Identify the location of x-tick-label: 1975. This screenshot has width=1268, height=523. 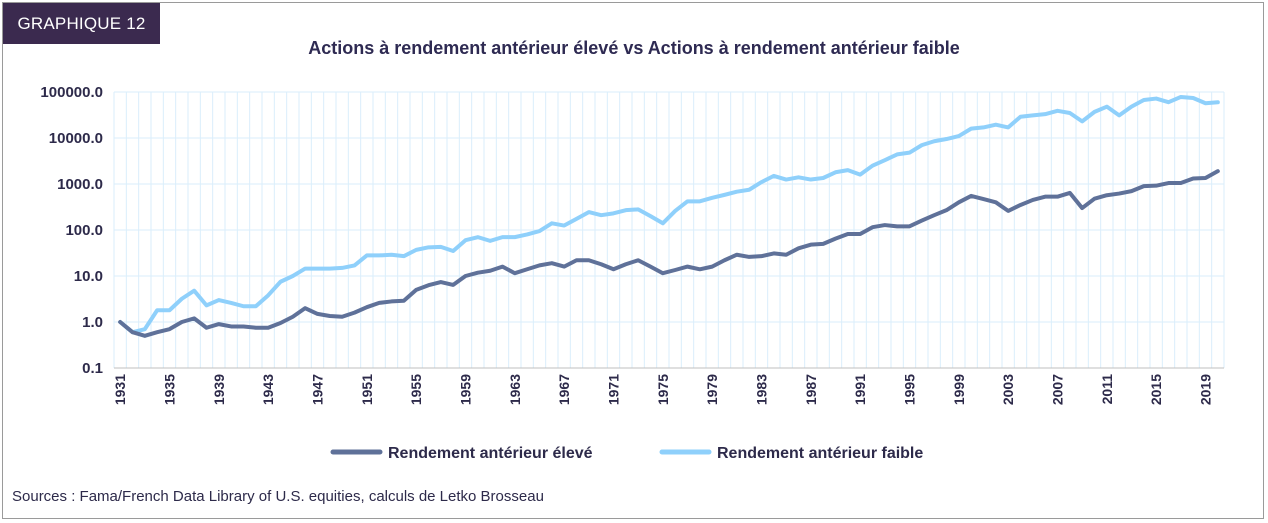
(663, 389).